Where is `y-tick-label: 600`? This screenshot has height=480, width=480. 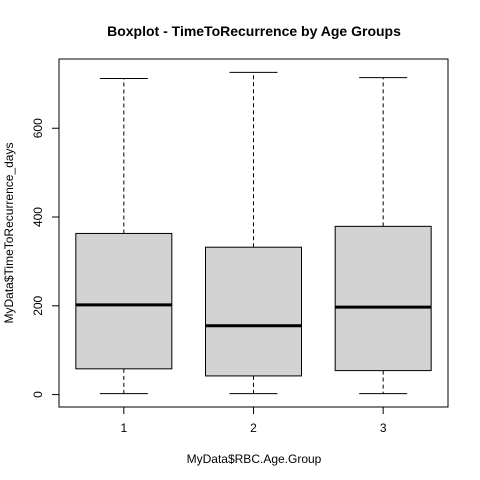
y-tick-label: 600 is located at coordinates (38, 128).